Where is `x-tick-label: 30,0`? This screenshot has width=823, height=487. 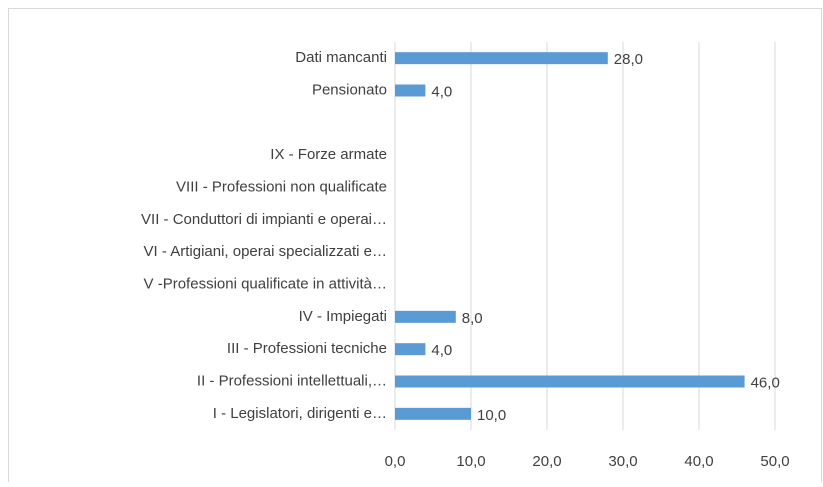 x-tick-label: 30,0 is located at coordinates (622, 461).